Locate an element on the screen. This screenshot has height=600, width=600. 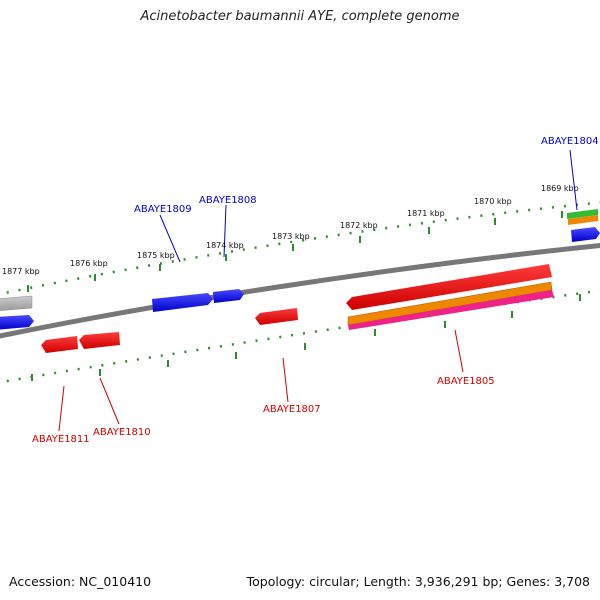
tick-label: 1872 kbp is located at coordinates (359, 225).